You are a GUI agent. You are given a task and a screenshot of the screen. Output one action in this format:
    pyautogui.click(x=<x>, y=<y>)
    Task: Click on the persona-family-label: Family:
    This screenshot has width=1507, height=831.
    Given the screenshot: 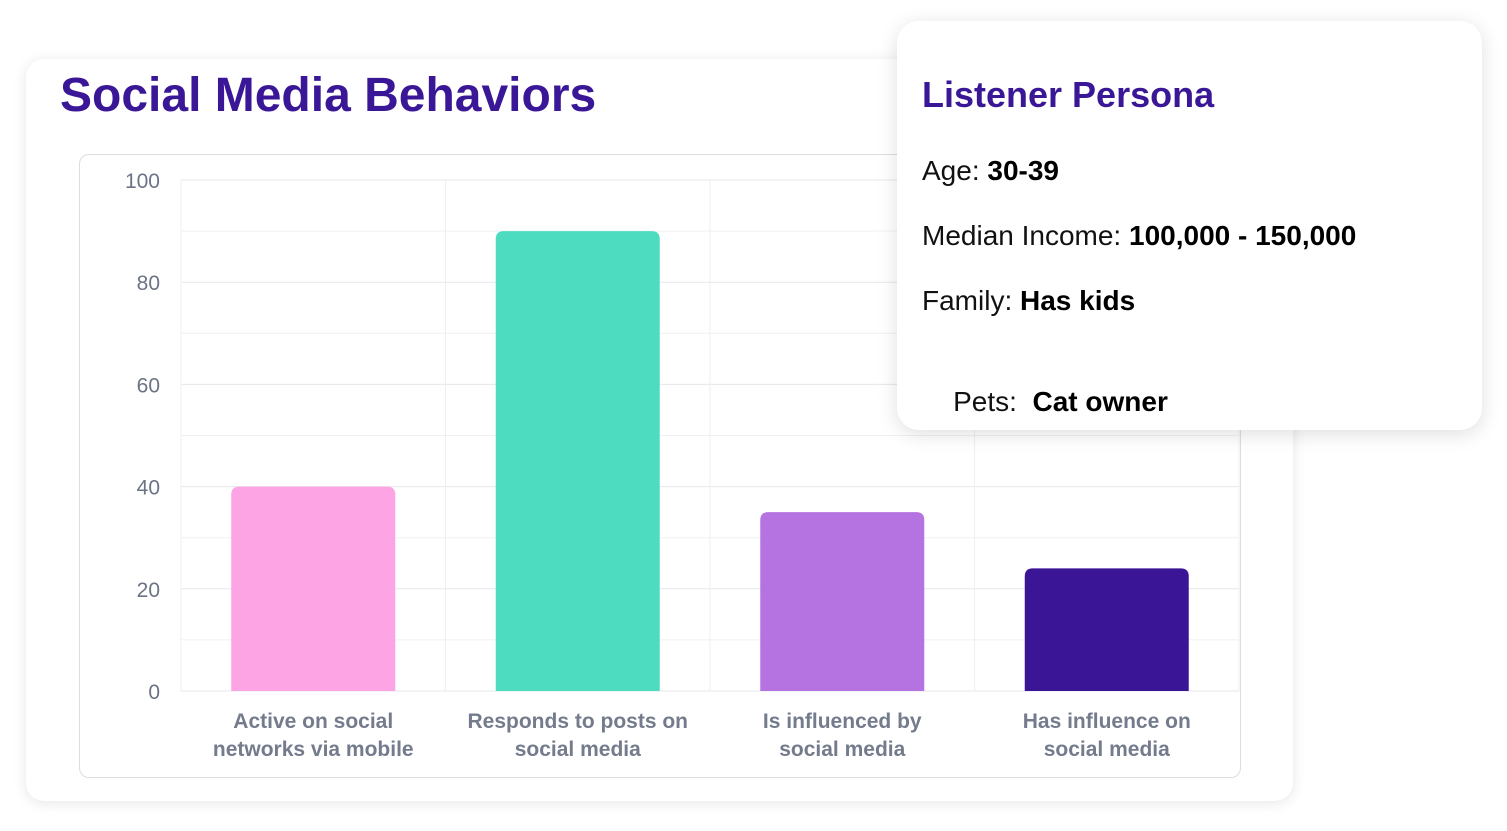 What is the action you would take?
    pyautogui.click(x=971, y=300)
    